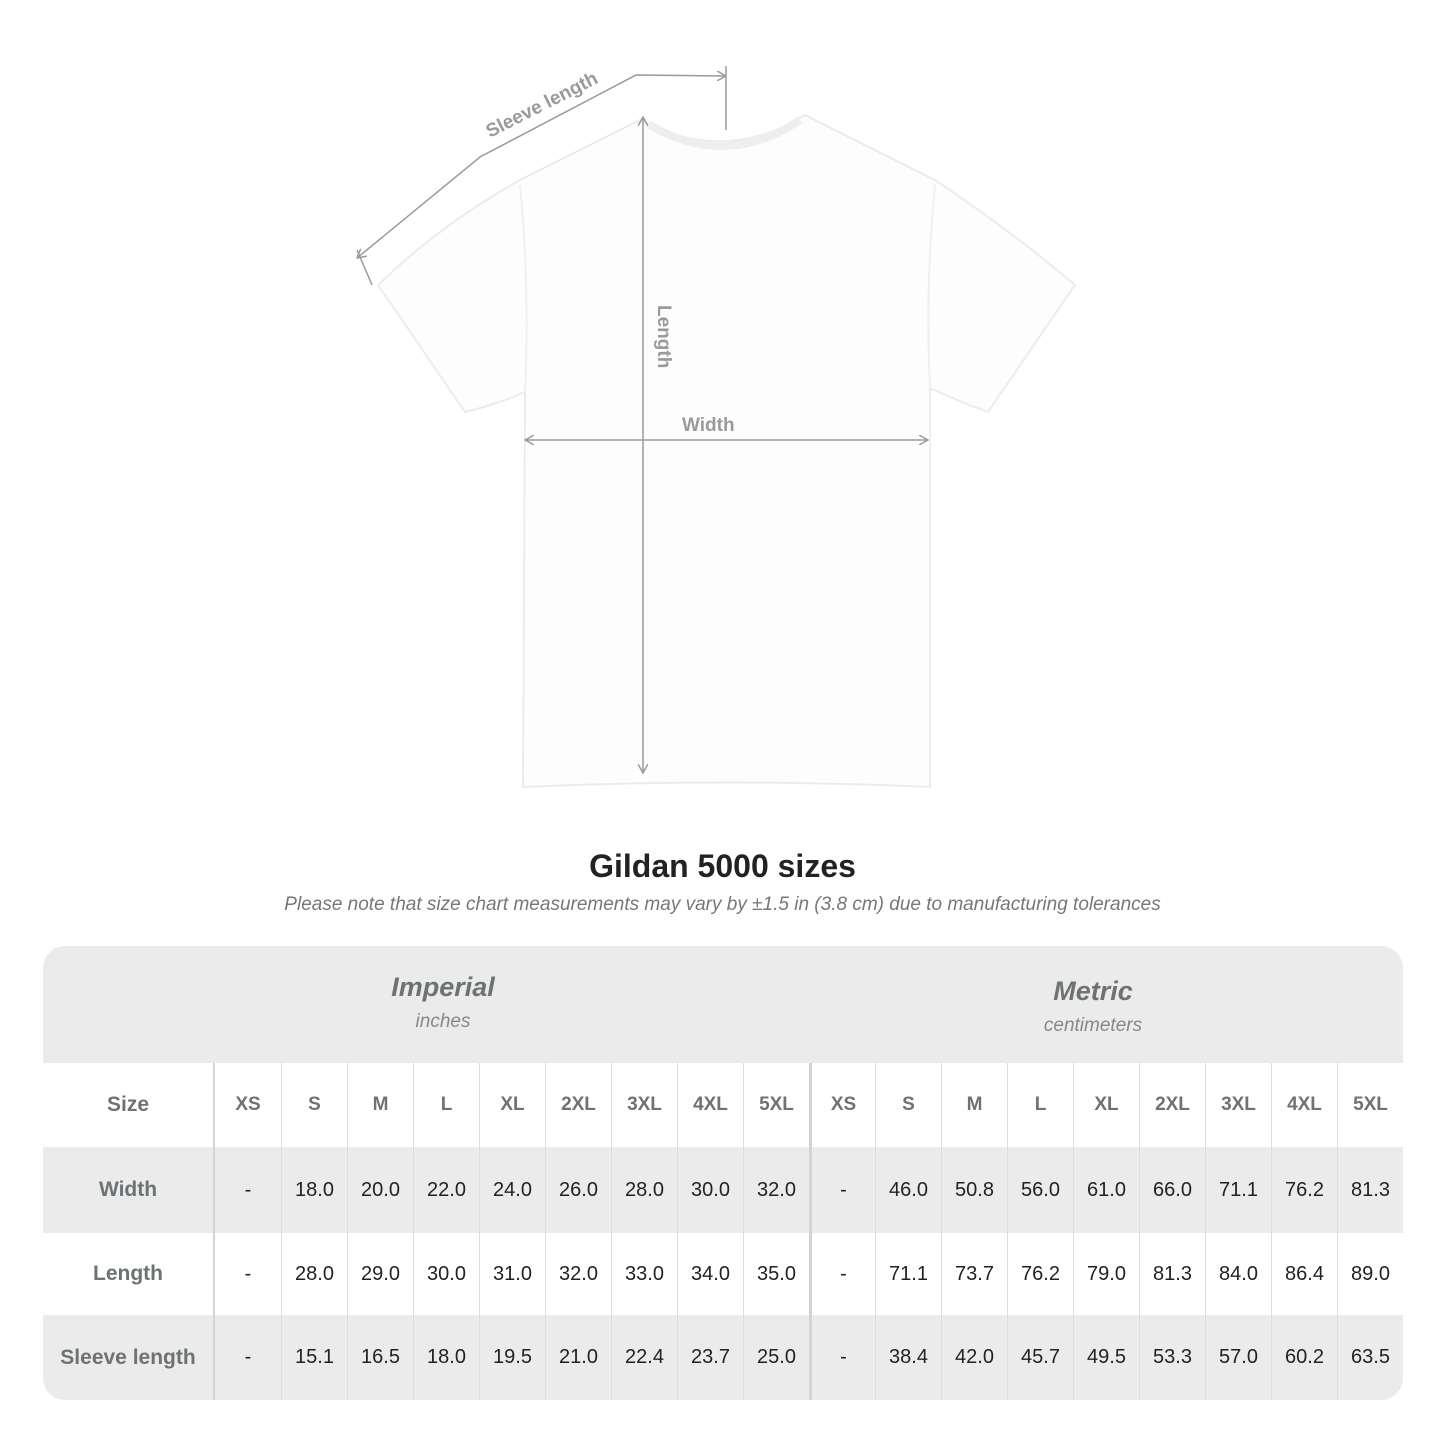 The height and width of the screenshot is (1445, 1445). What do you see at coordinates (776, 1105) in the screenshot?
I see `size-imperial-5xl: 5XL` at bounding box center [776, 1105].